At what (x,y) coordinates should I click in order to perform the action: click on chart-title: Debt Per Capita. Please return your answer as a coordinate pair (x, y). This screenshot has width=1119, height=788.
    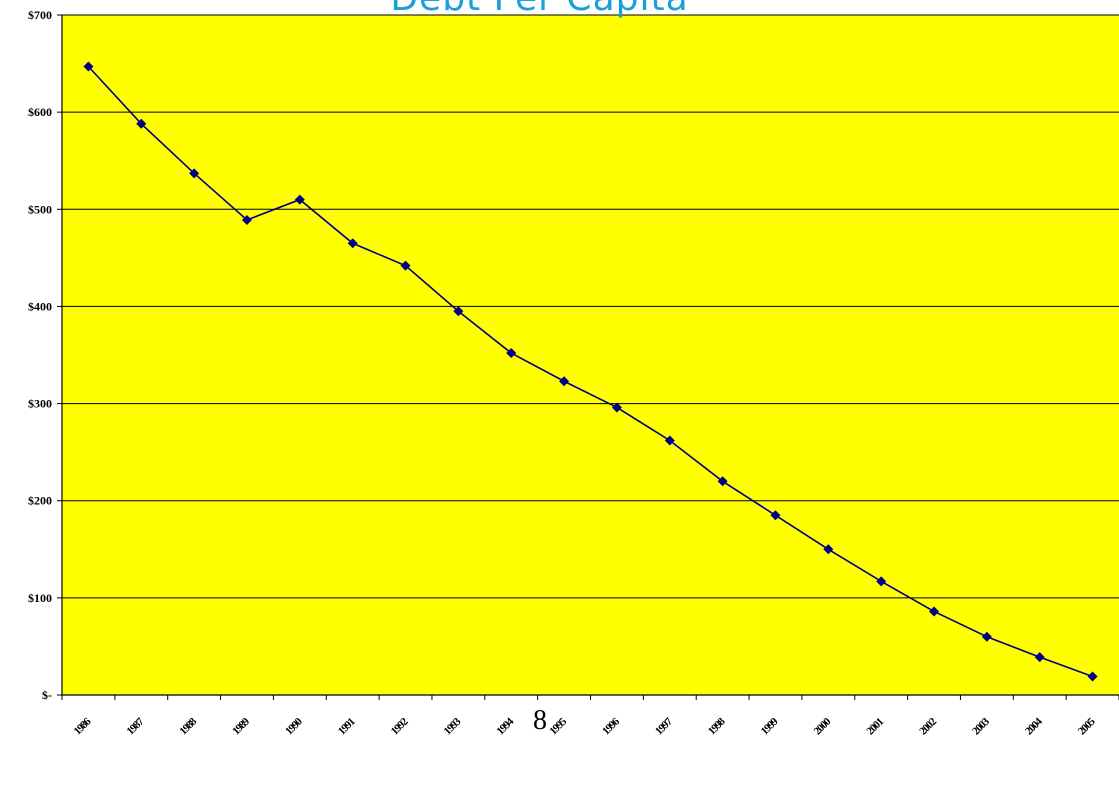
    Looking at the image, I should click on (539, 9).